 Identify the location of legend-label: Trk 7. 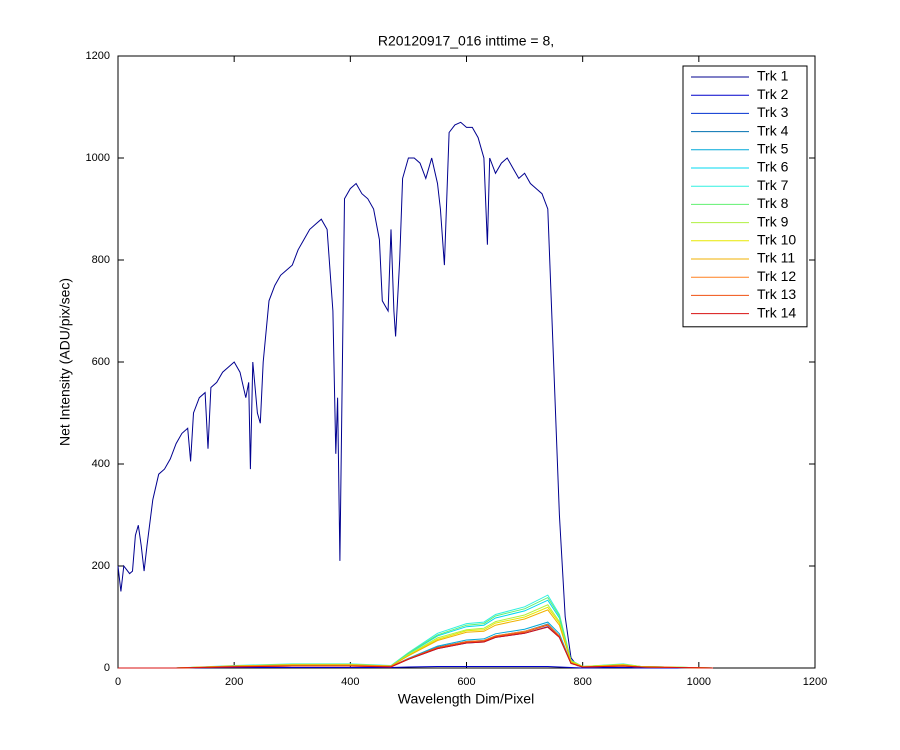
(773, 185).